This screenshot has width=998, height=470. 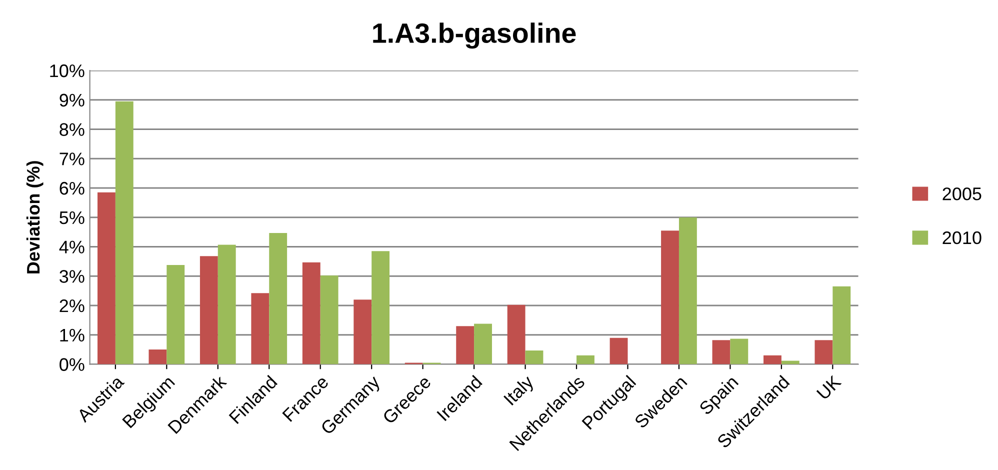 I want to click on chart-title: 1.A3.b-gasoline, so click(x=474, y=35).